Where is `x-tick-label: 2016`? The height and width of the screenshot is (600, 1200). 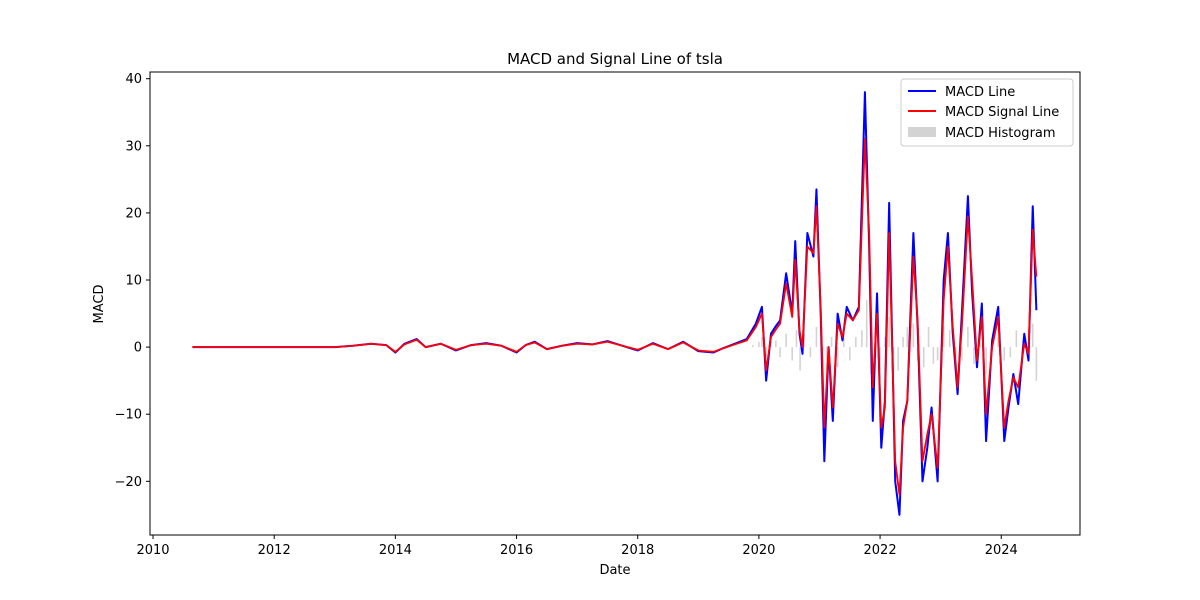 x-tick-label: 2016 is located at coordinates (516, 550).